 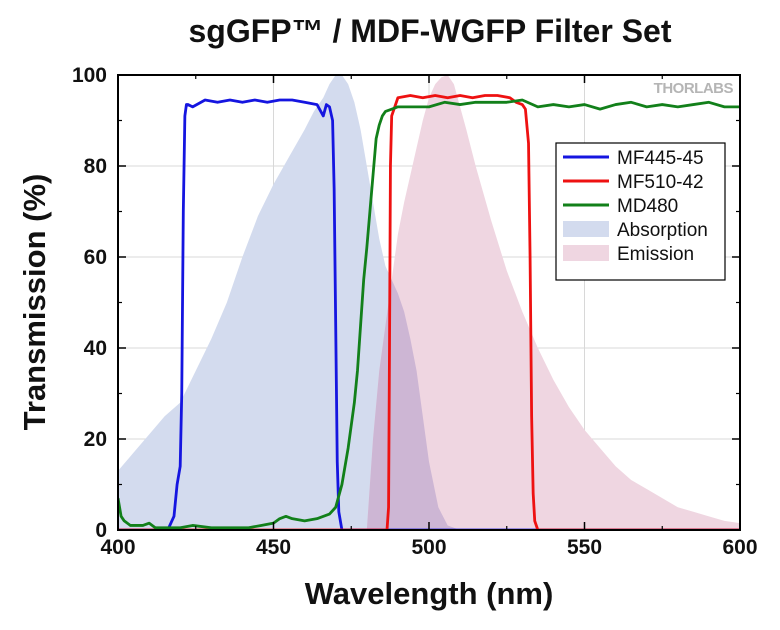 I want to click on y-tick-label: 60, so click(x=95, y=257).